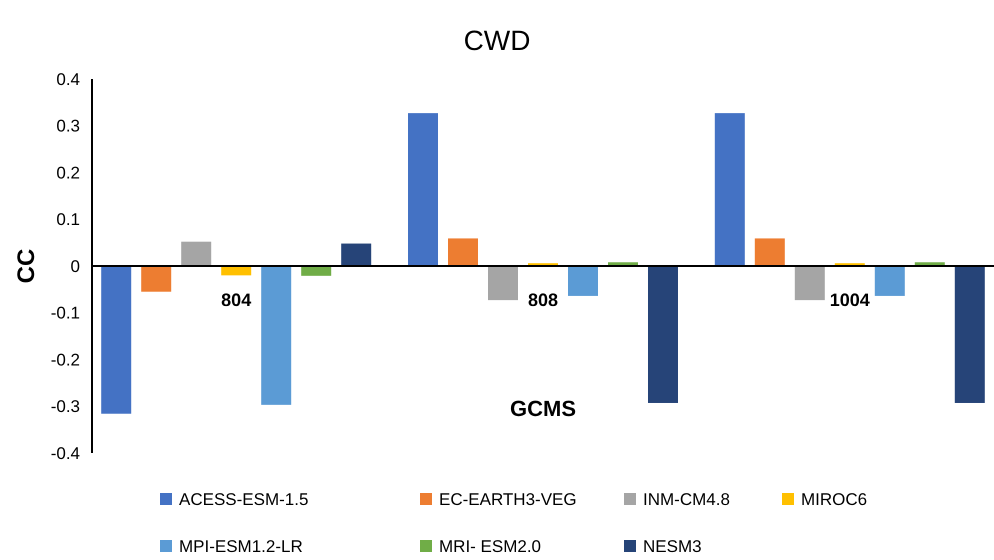 This screenshot has height=560, width=994. I want to click on y-tick-label: 0.2, so click(68, 172).